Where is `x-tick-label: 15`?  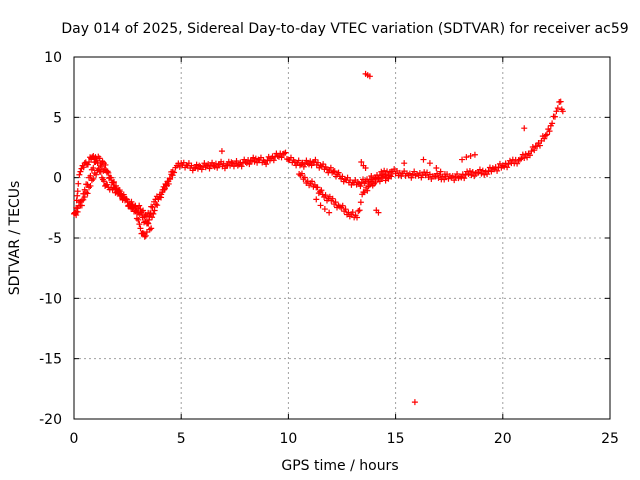
x-tick-label: 15 is located at coordinates (396, 439).